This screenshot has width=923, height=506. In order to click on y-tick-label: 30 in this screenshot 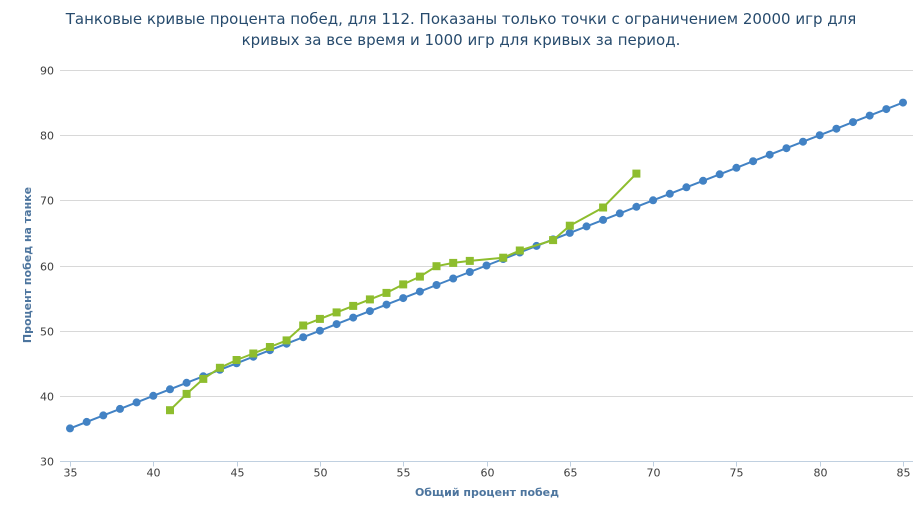, I will do `click(47, 462)`.